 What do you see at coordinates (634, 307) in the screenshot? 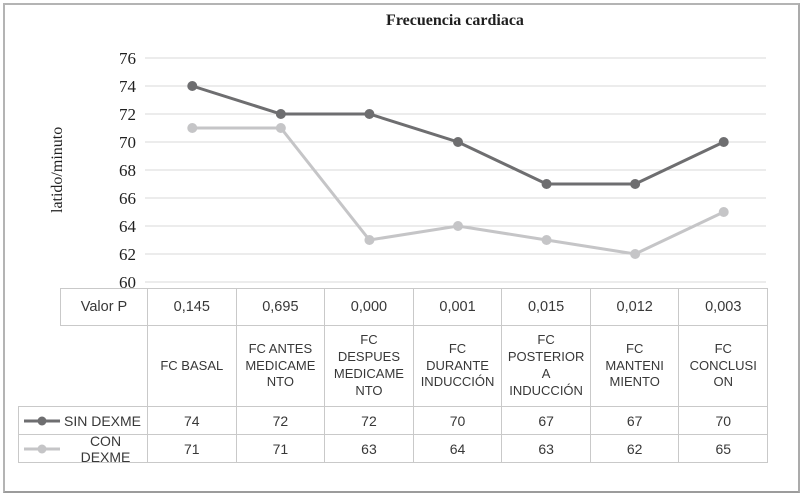
I see `p-value-cell: 0,012` at bounding box center [634, 307].